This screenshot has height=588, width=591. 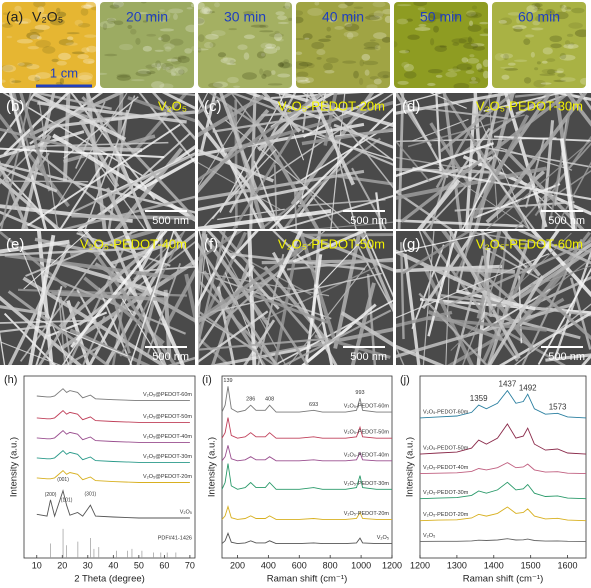 I want to click on tile-label: 60 min, so click(x=539, y=17).